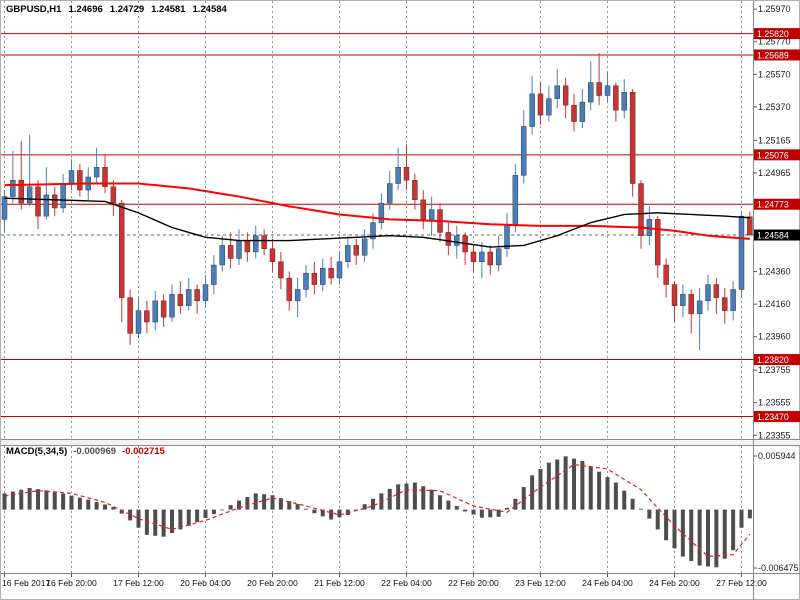  What do you see at coordinates (777, 456) in the screenshot?
I see `macd-scale-label: 0.005944` at bounding box center [777, 456].